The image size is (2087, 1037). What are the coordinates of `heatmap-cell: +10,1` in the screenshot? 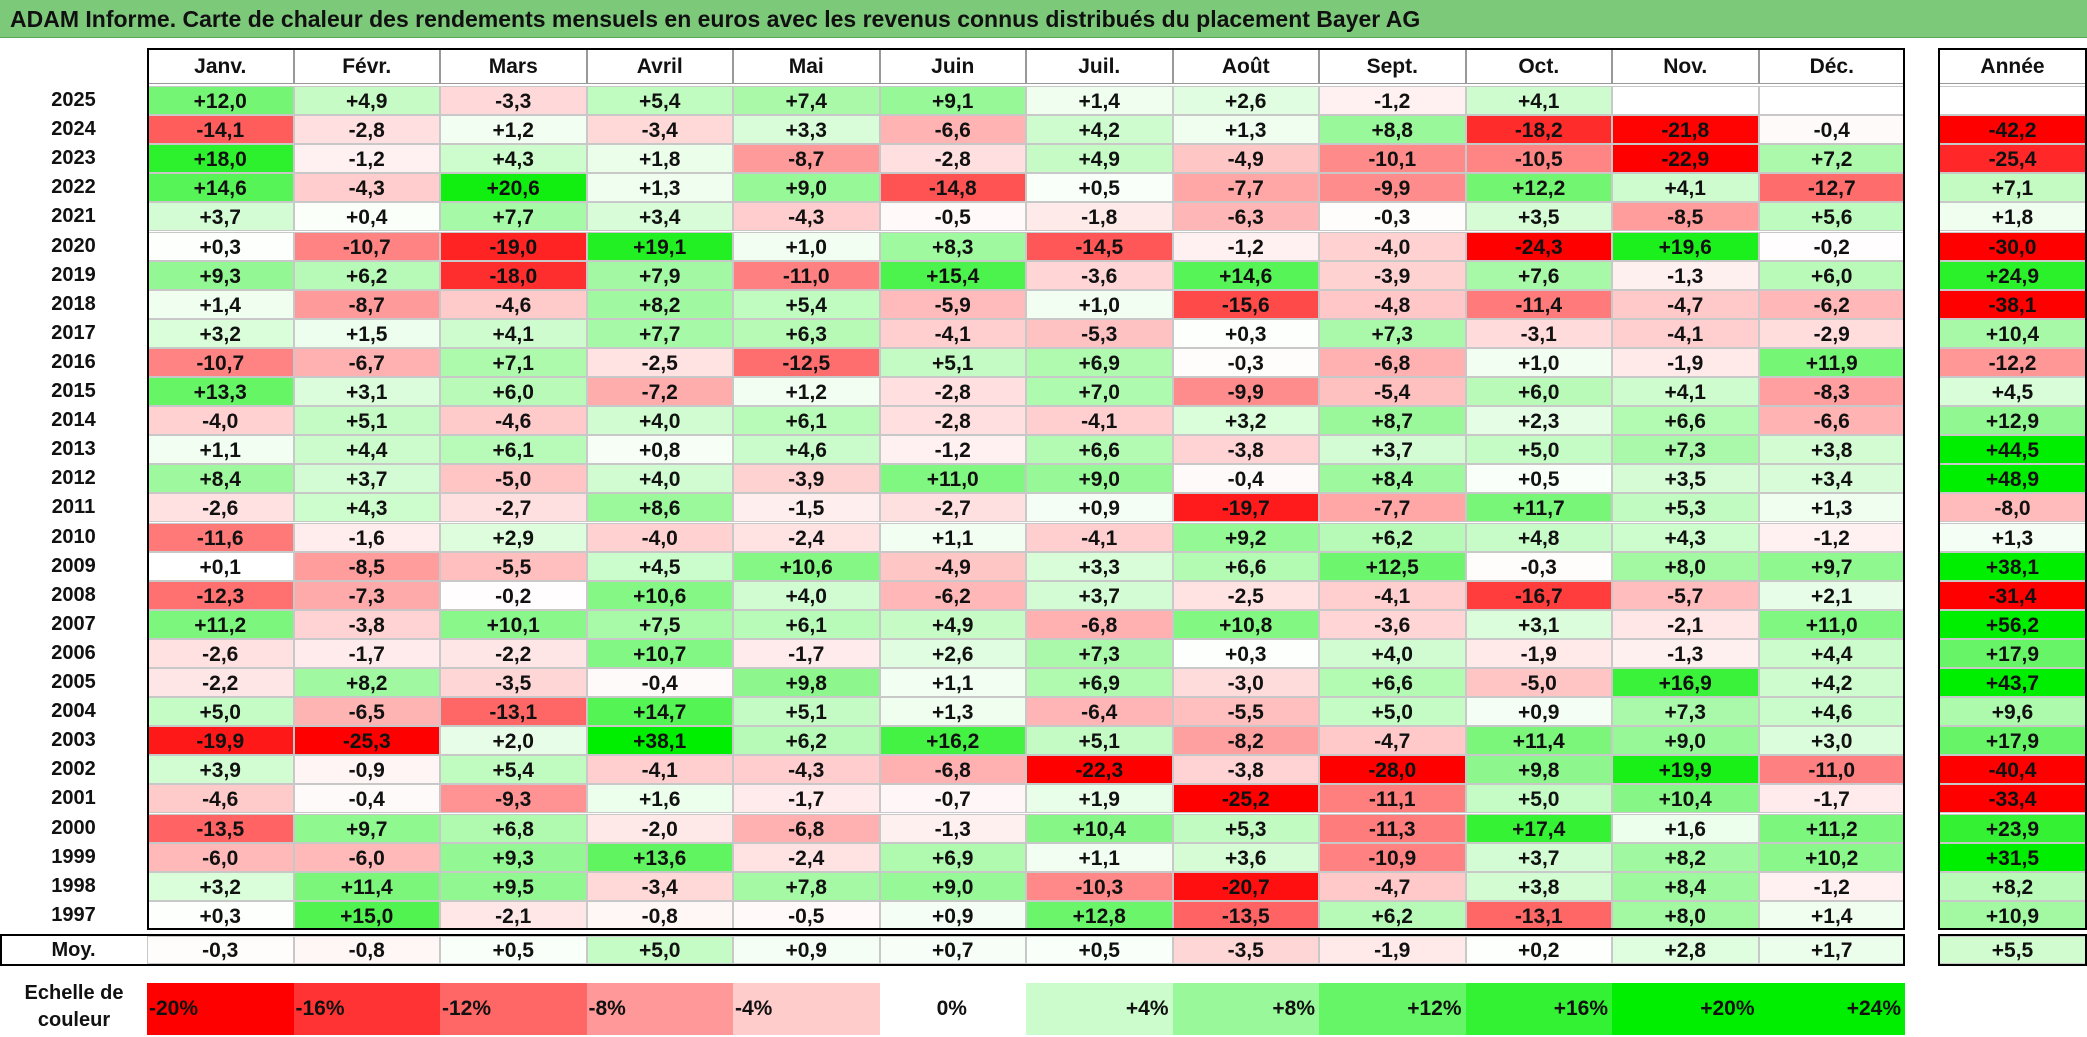 It's located at (513, 624).